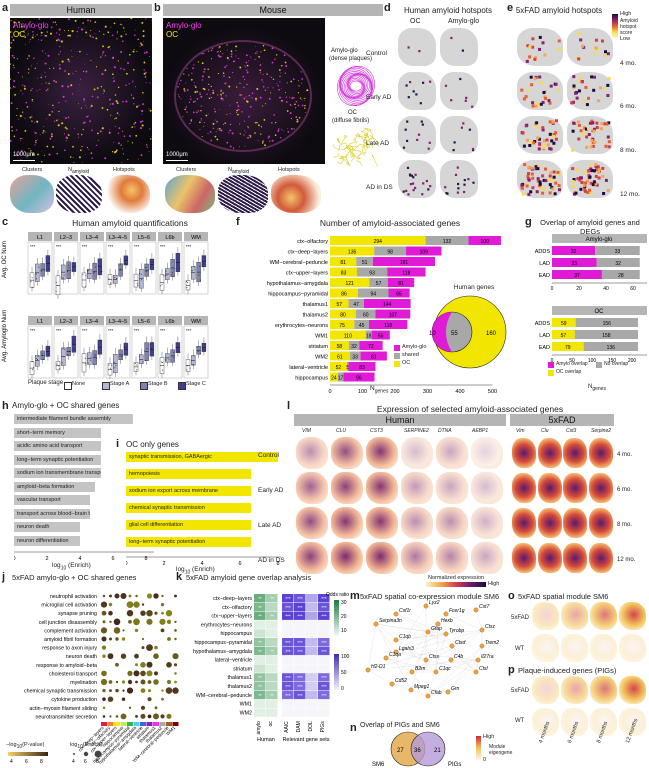 The width and height of the screenshot is (649, 768). Describe the element at coordinates (599, 365) in the screenshot. I see `legend-swatch` at that location.